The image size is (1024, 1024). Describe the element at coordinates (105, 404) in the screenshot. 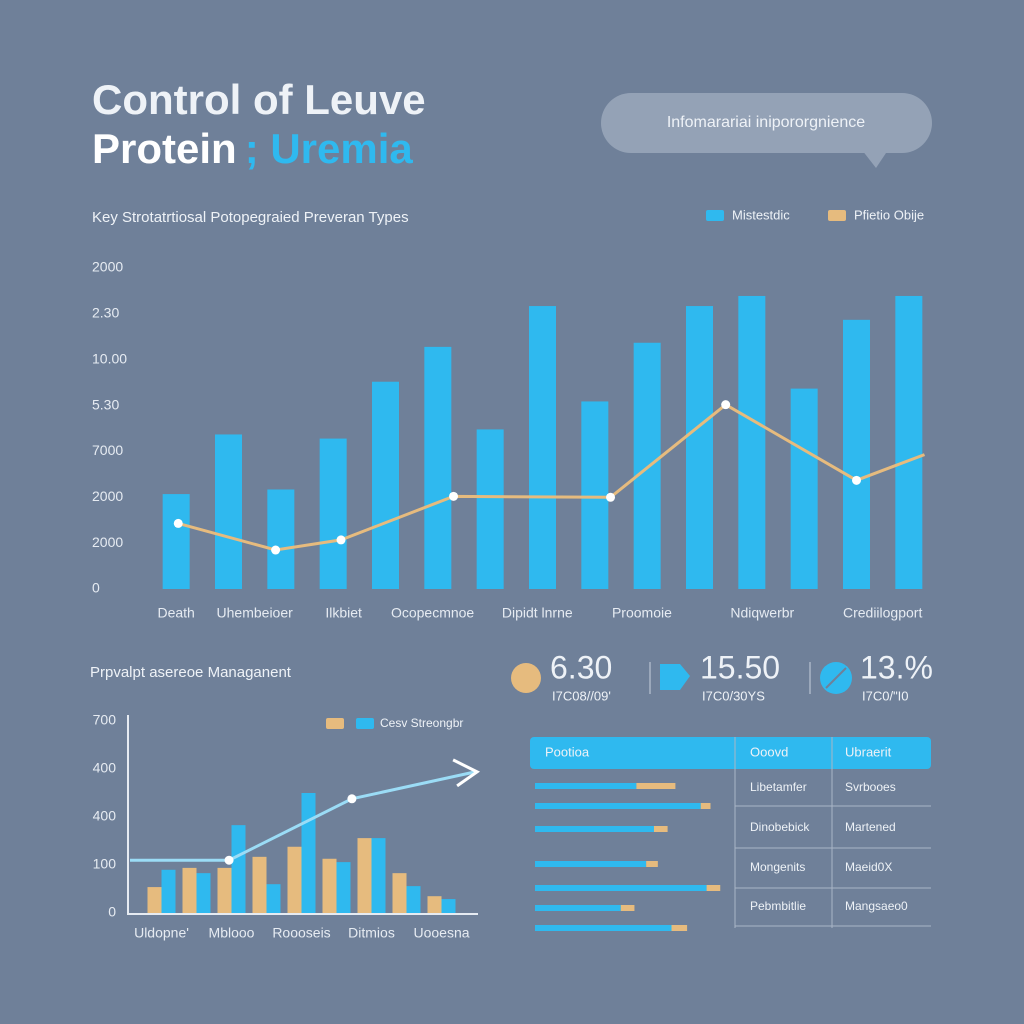

I see `y-tick-label: 5.30` at that location.